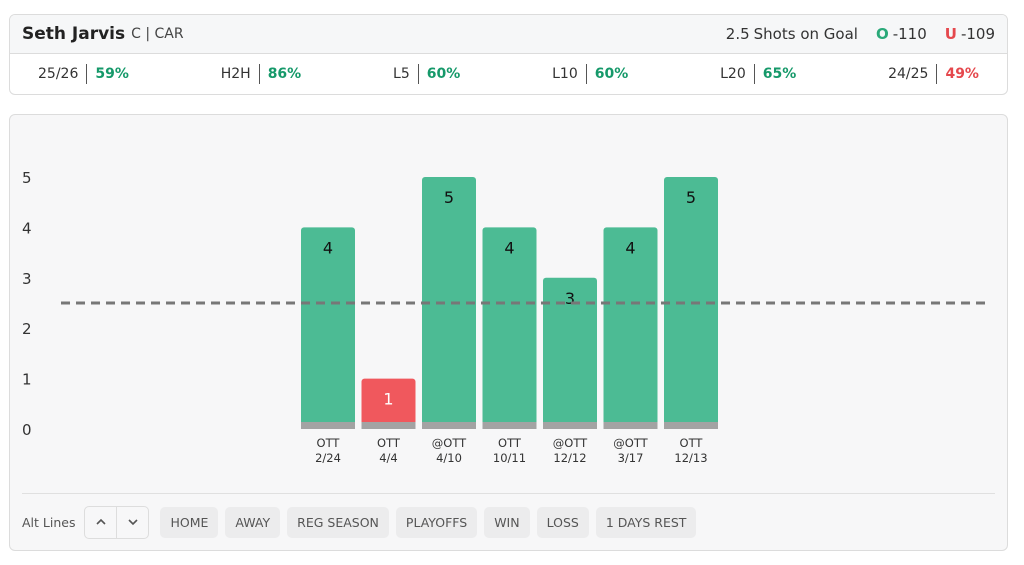  What do you see at coordinates (328, 458) in the screenshot?
I see `x-tick-date: 2/24` at bounding box center [328, 458].